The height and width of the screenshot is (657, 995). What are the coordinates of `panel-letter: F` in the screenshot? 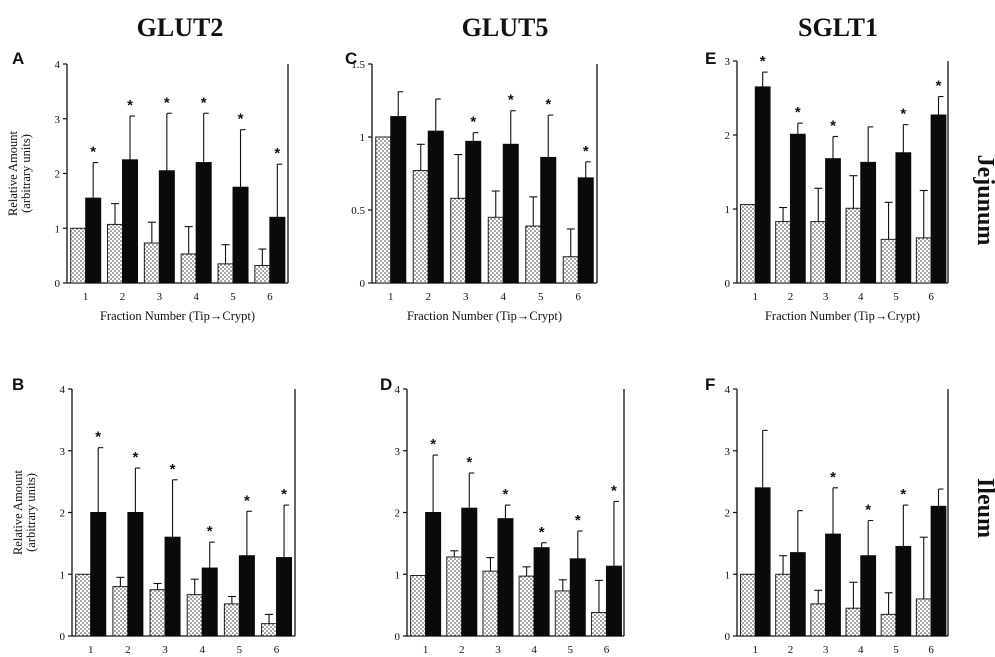 It's located at (710, 384).